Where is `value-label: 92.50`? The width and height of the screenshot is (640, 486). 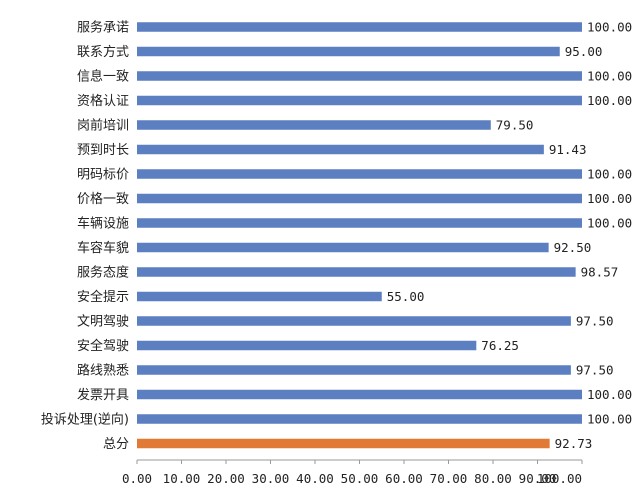
value-label: 92.50 is located at coordinates (573, 247).